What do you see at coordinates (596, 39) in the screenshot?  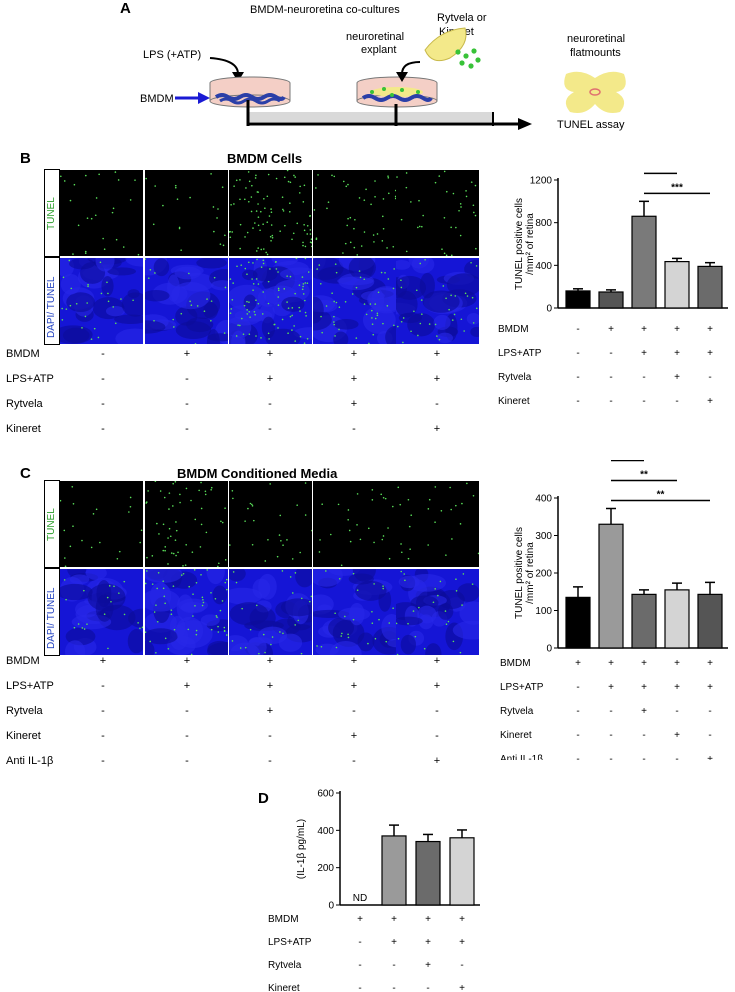 I see `flatmount-label-1: neuroretinal` at bounding box center [596, 39].